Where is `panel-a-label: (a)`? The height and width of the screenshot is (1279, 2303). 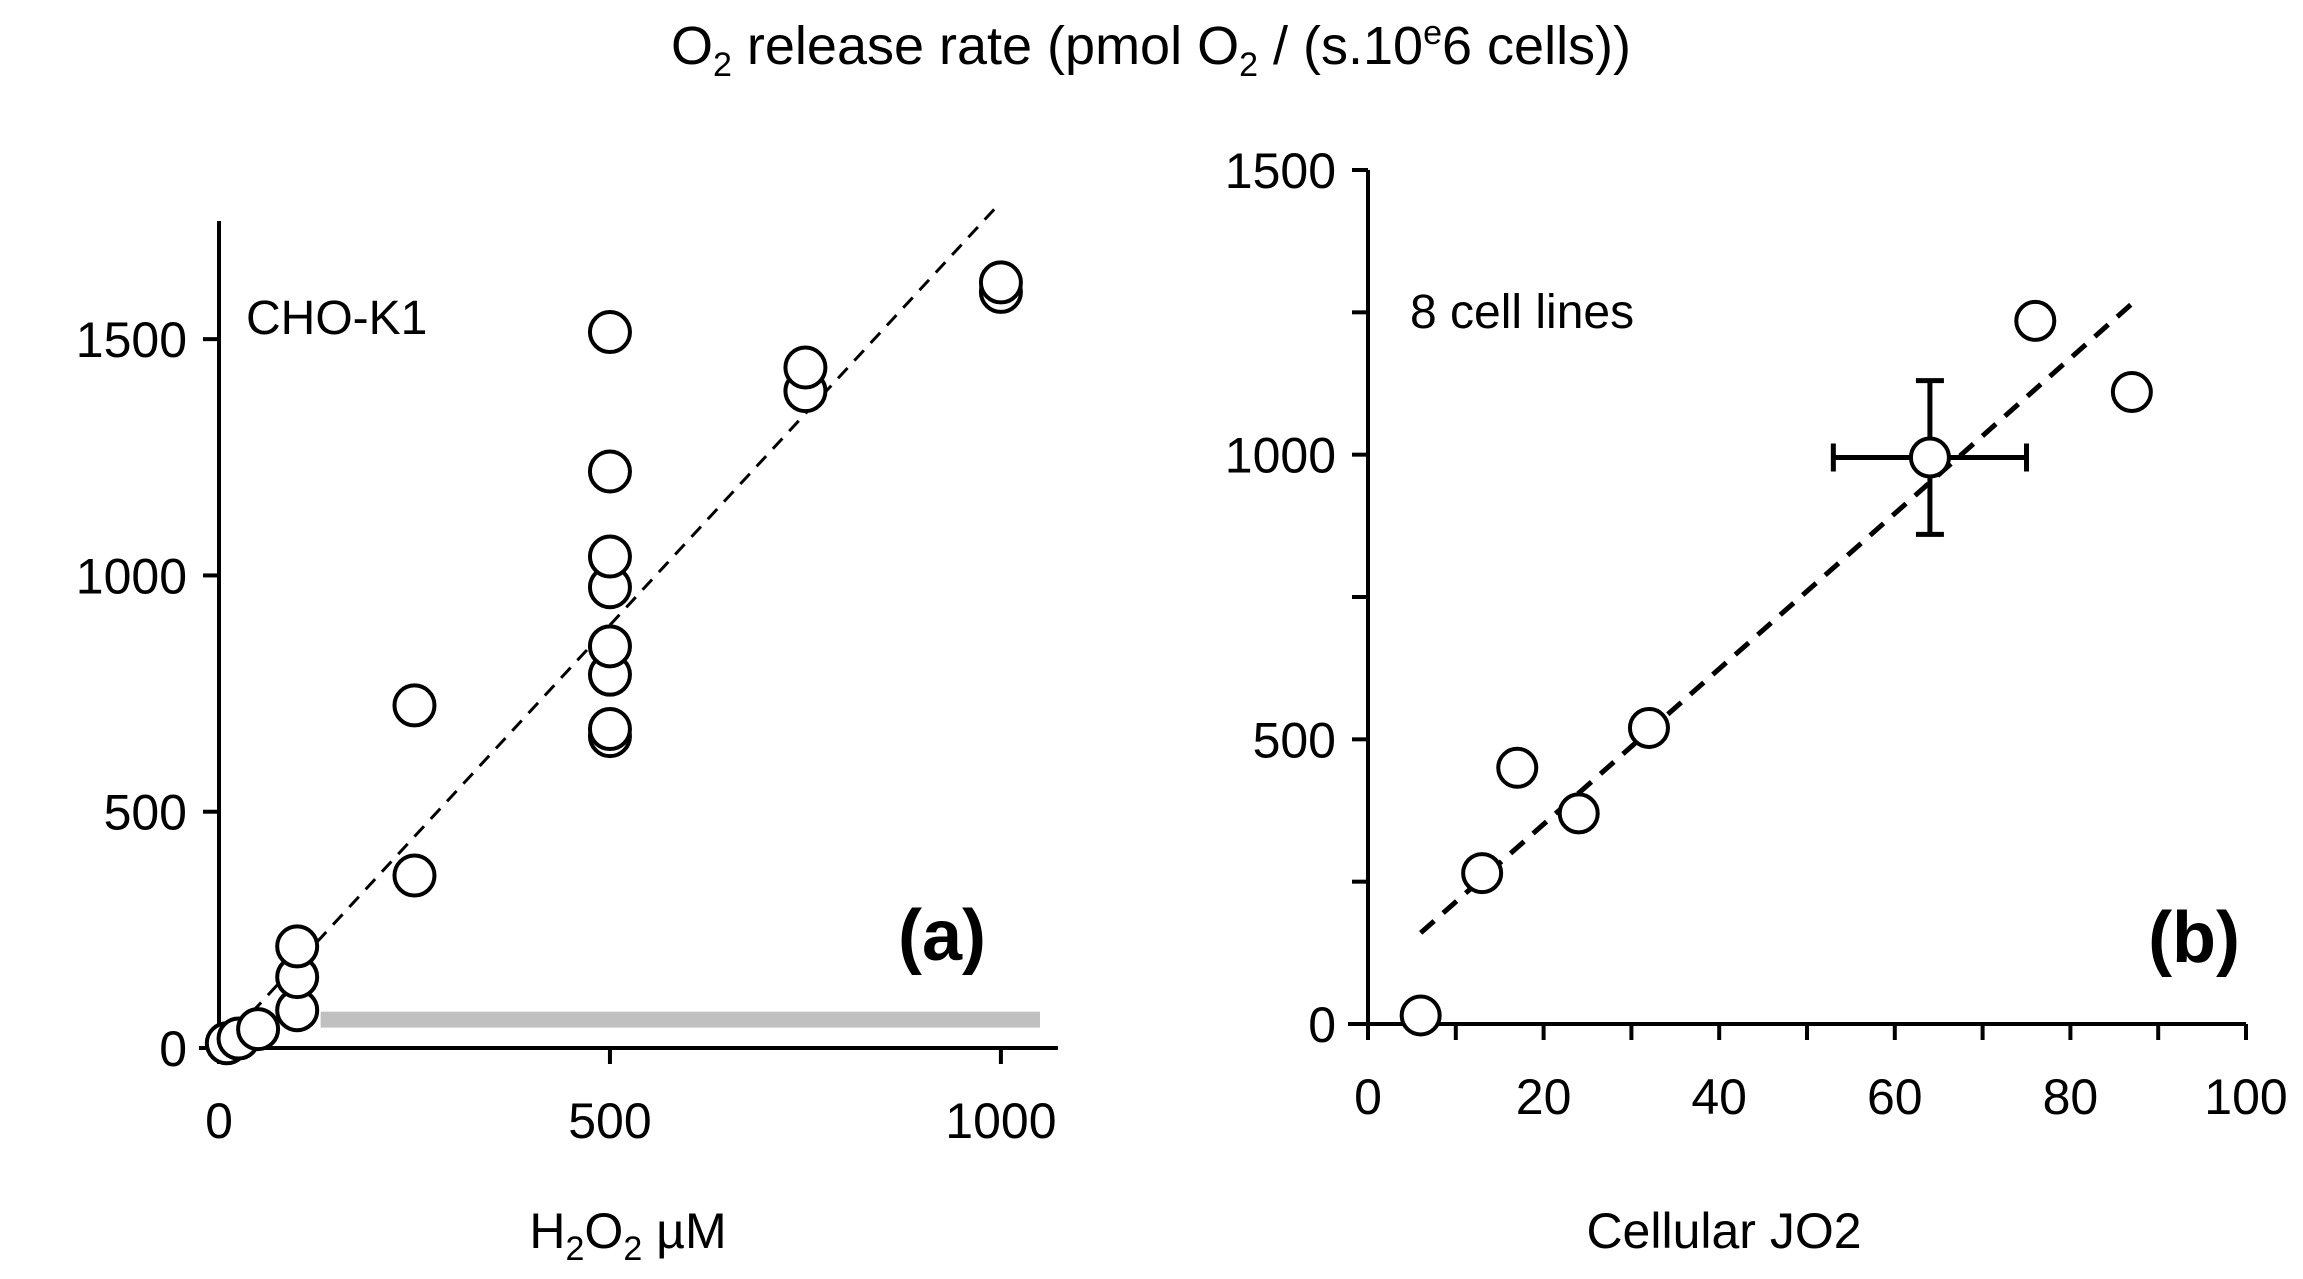 panel-a-label: (a) is located at coordinates (942, 936).